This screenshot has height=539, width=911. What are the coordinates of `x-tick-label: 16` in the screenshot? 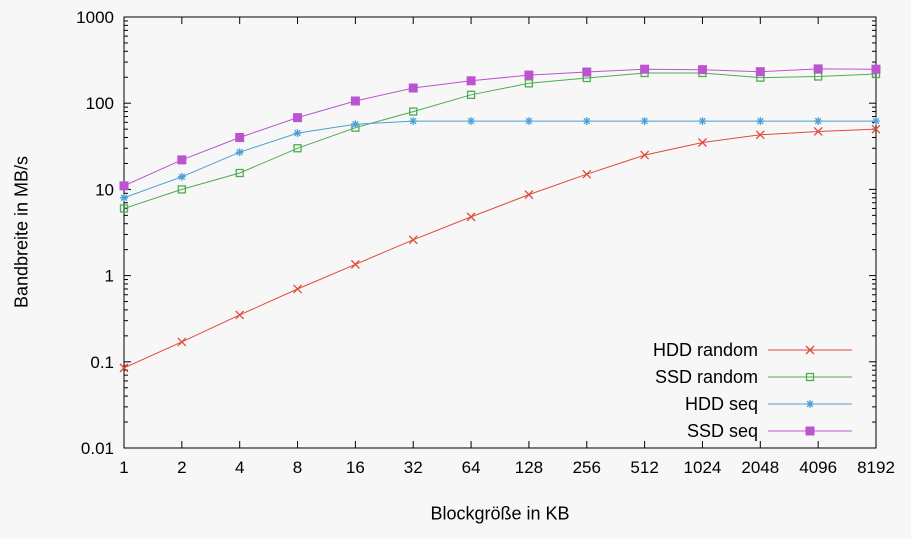 It's located at (355, 467).